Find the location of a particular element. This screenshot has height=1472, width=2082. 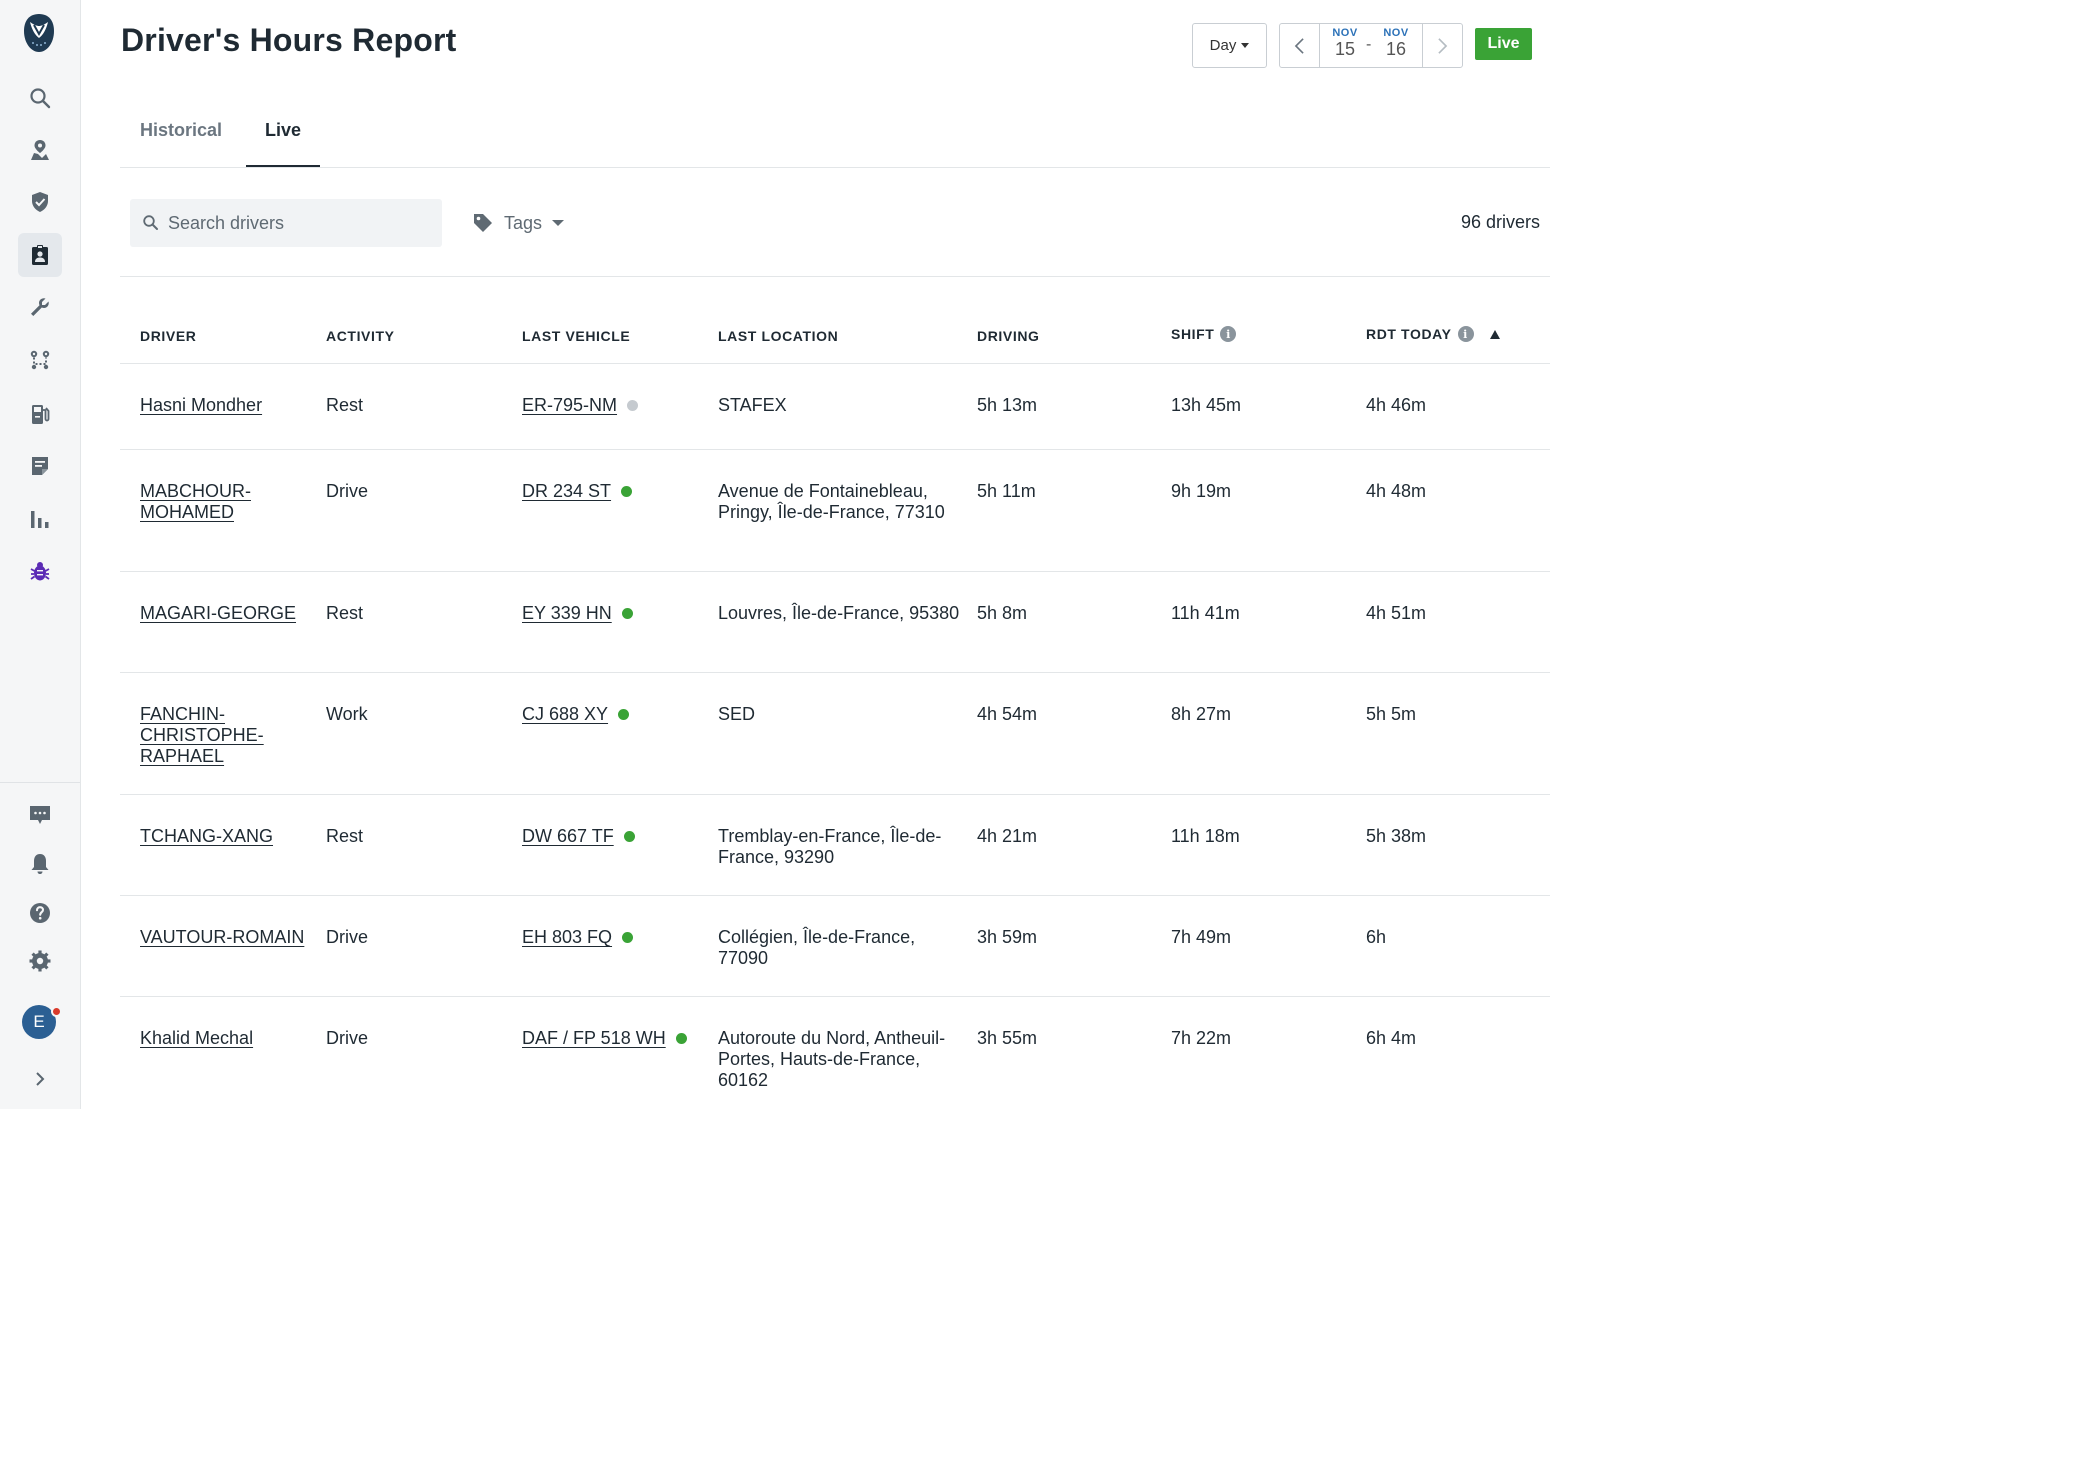

bug-icon is located at coordinates (40, 572).